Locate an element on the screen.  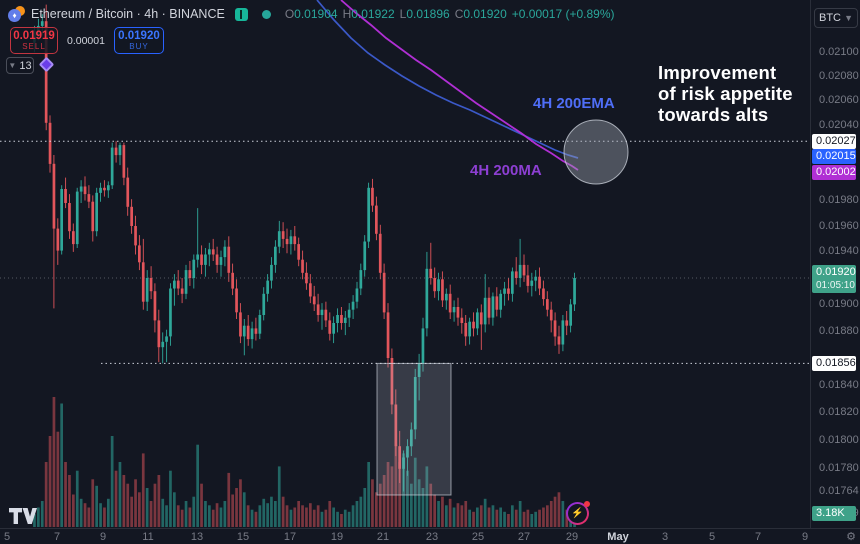
highlight-box is located at coordinates (414, 429).